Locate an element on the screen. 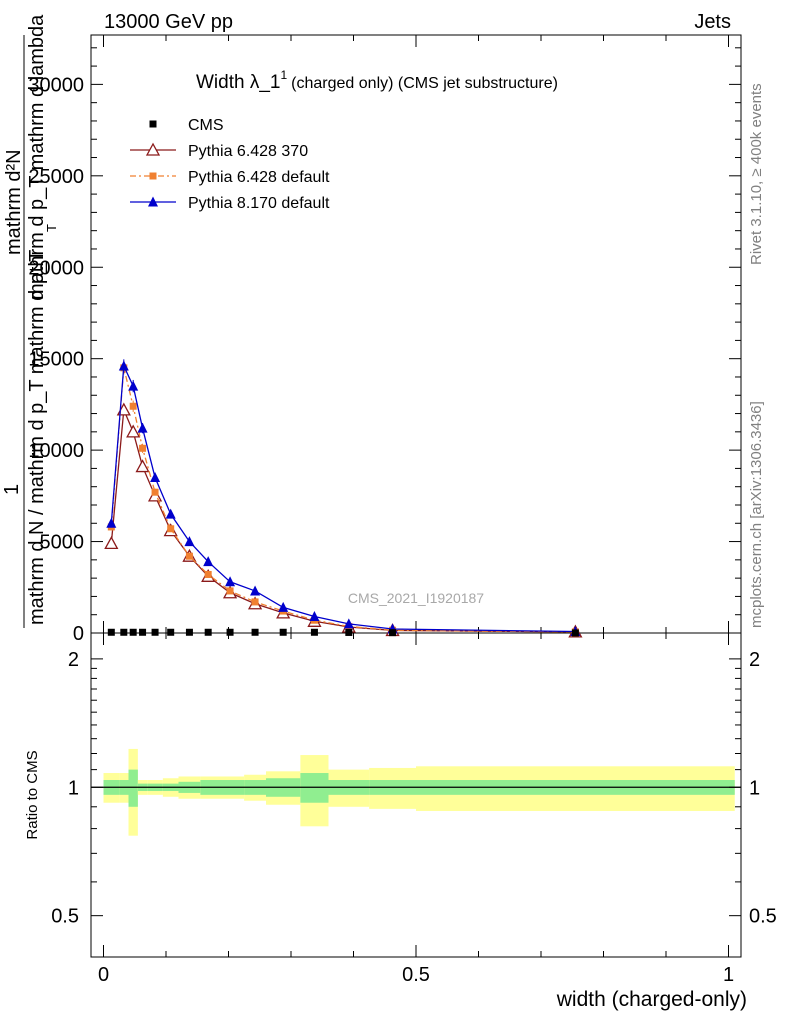 This screenshot has height=1024, width=786. ylabel-sub: T is located at coordinates (51, 228).